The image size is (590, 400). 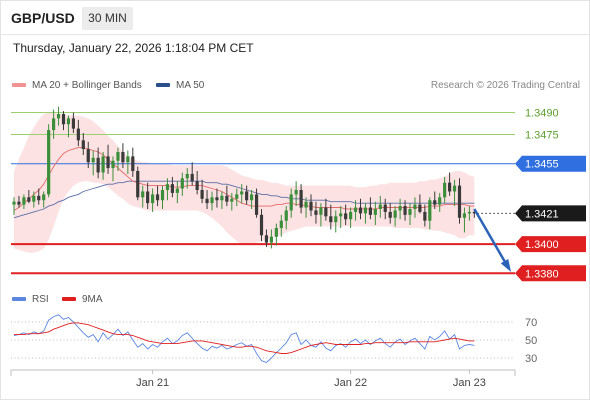 I want to click on rsi-legend-label: RSI, so click(x=40, y=299).